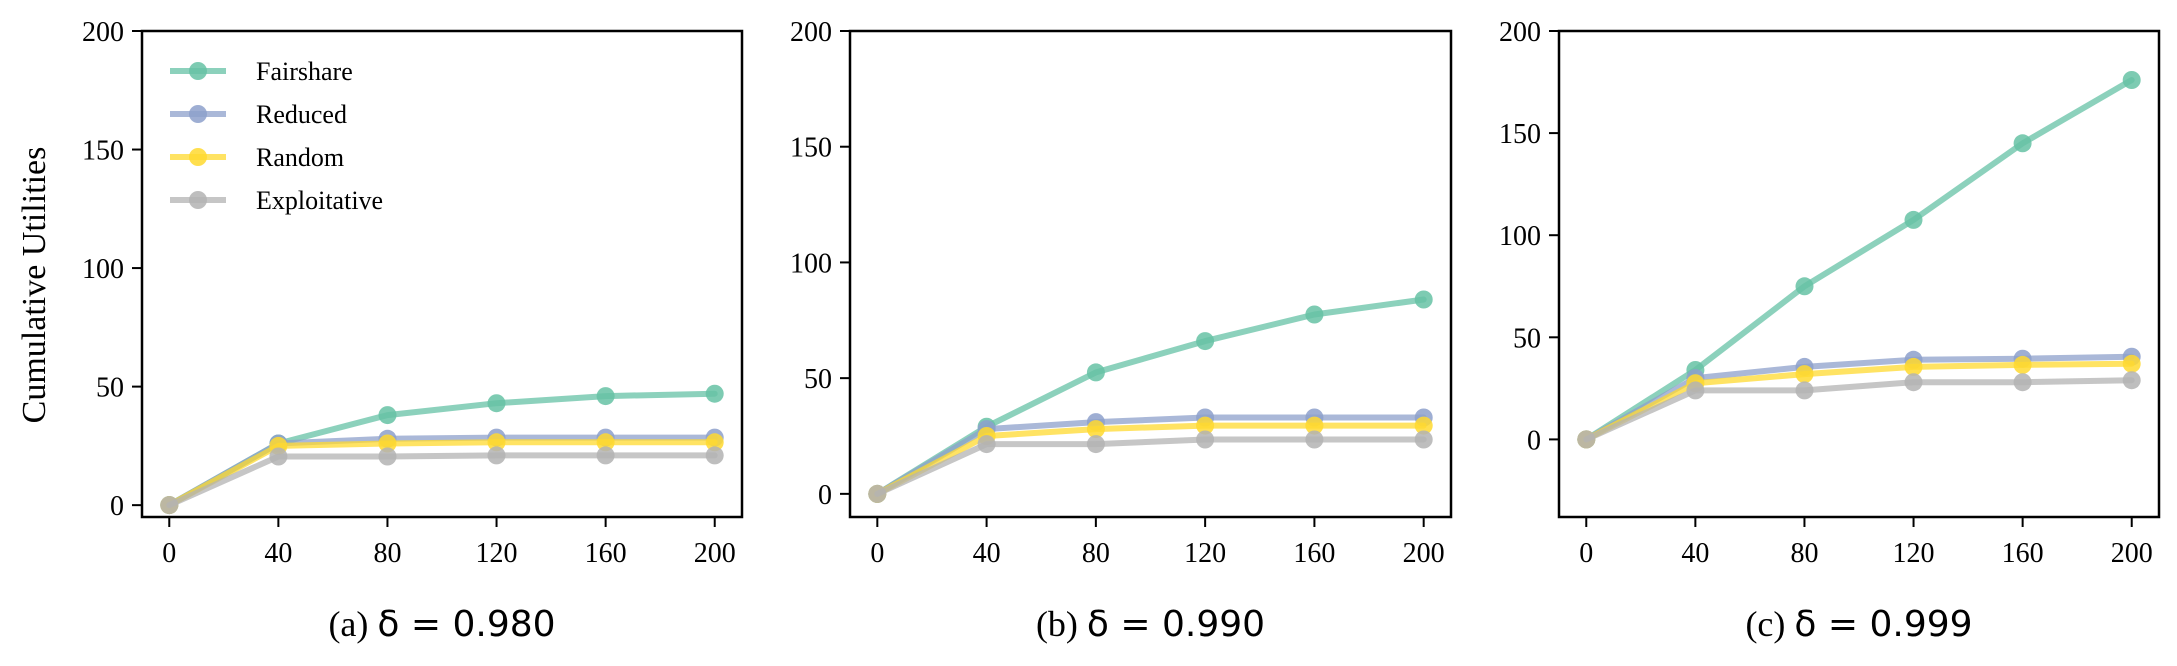 Image resolution: width=2177 pixels, height=666 pixels. What do you see at coordinates (2023, 553) in the screenshot?
I see `x-tick-label: 160` at bounding box center [2023, 553].